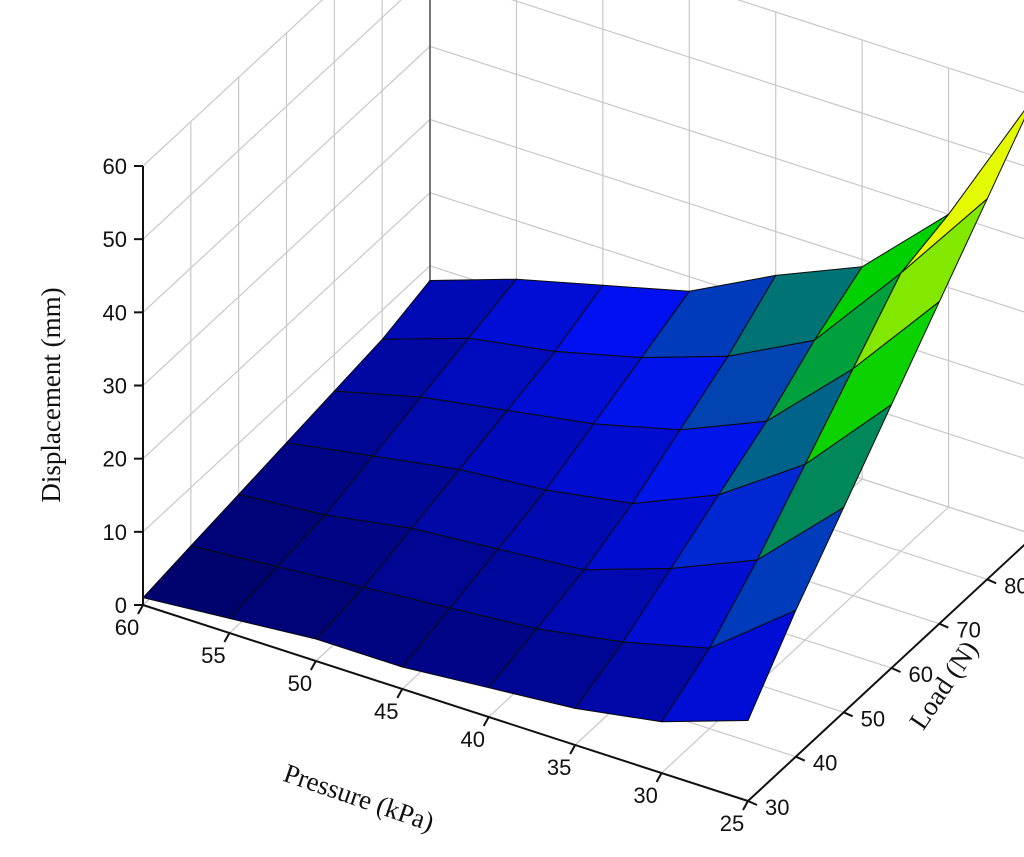  What do you see at coordinates (642, 682) in the screenshot?
I see `surface-cell` at bounding box center [642, 682].